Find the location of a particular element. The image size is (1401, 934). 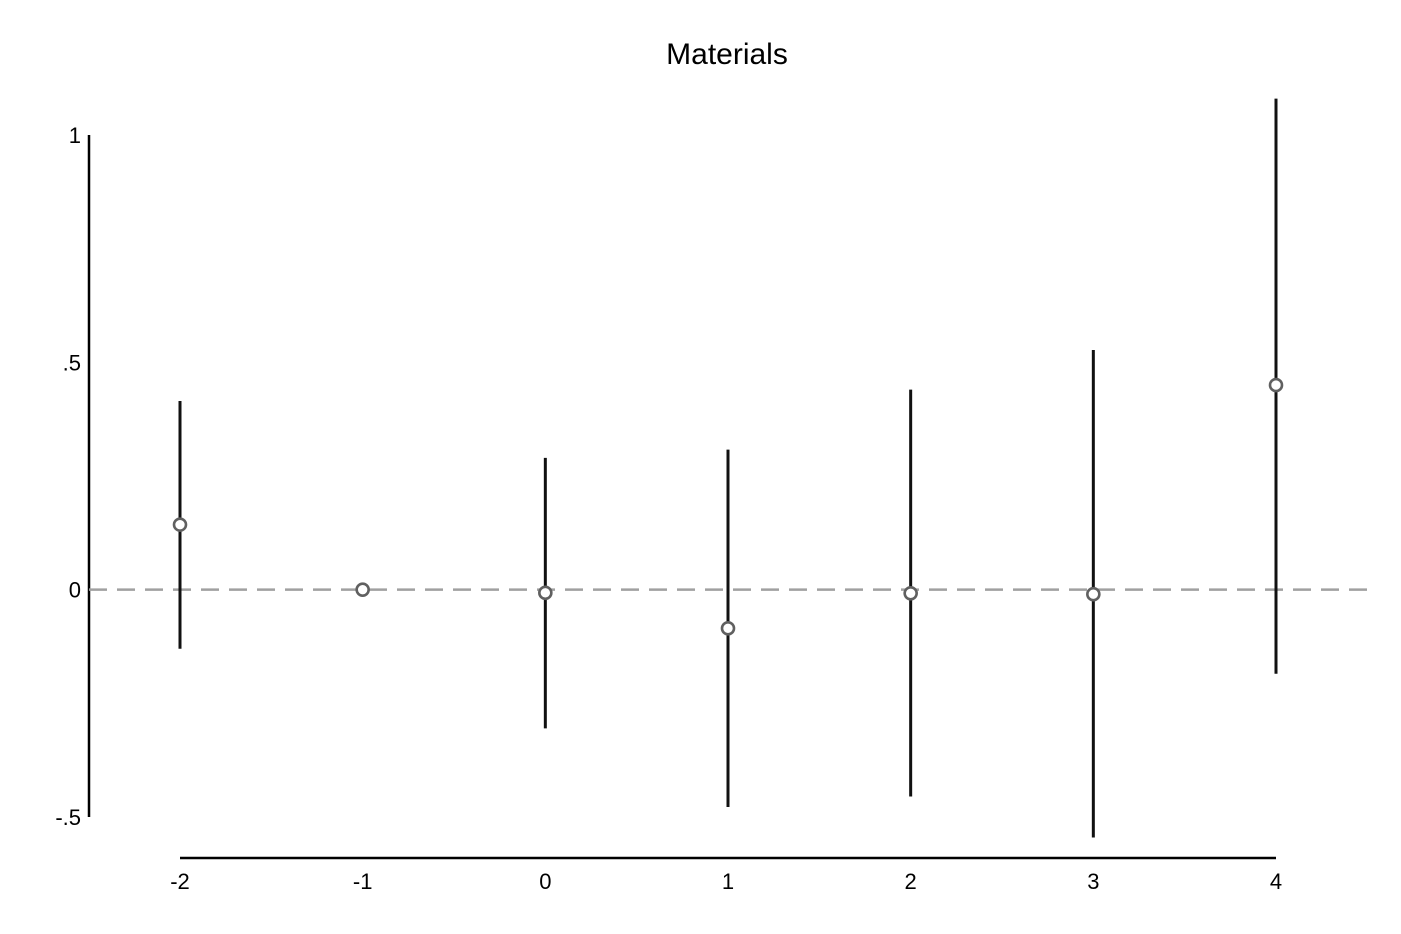

x-tick-label: 1 is located at coordinates (728, 881).